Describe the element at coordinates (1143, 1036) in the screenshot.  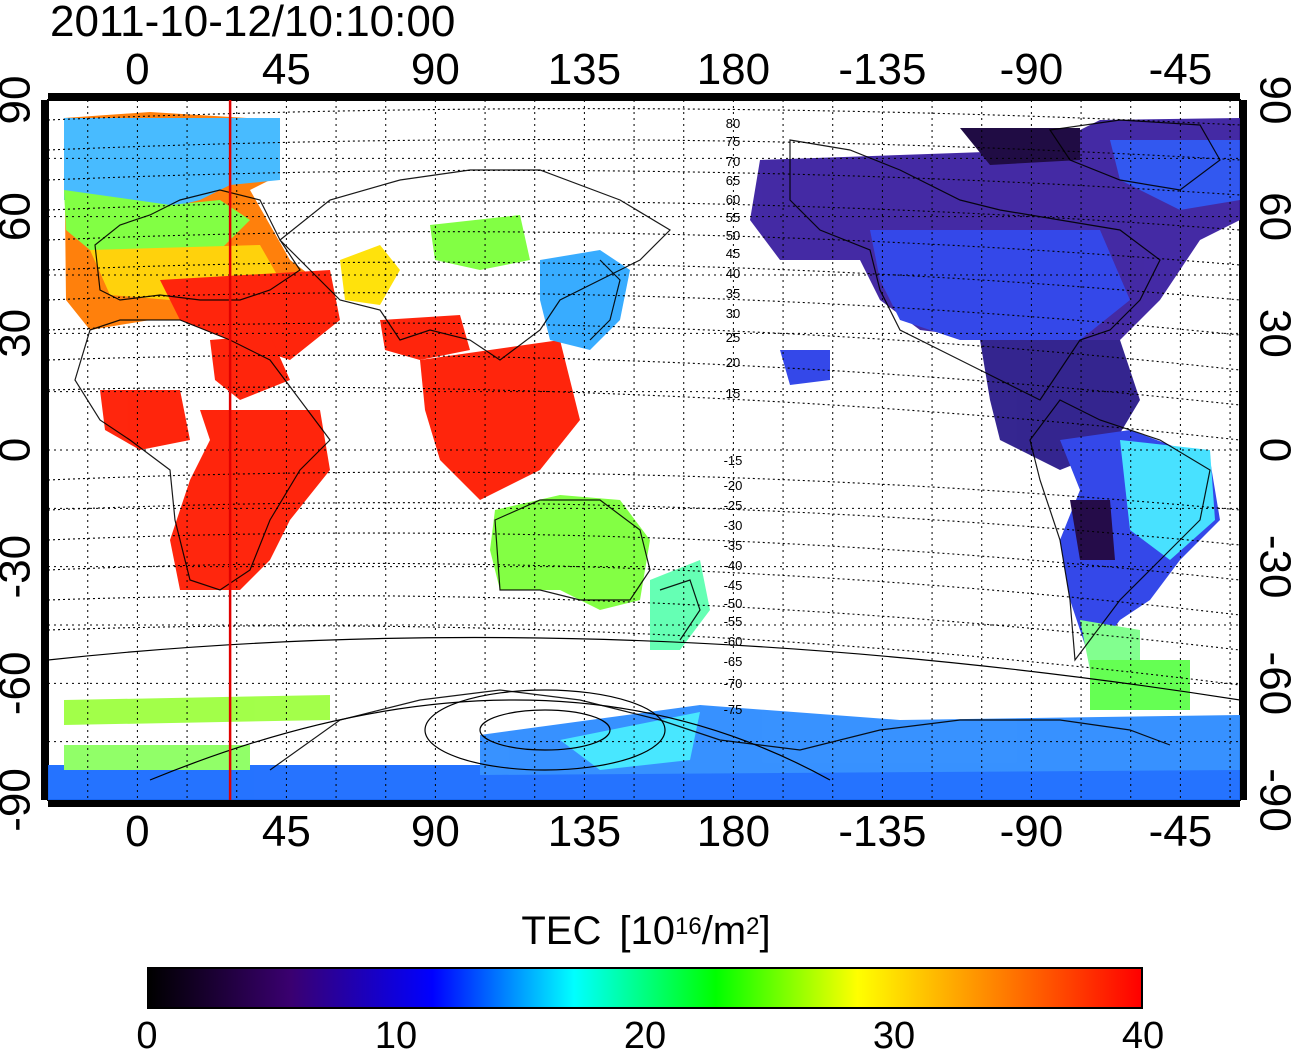
I see `colorbar-tick-label: 40` at that location.